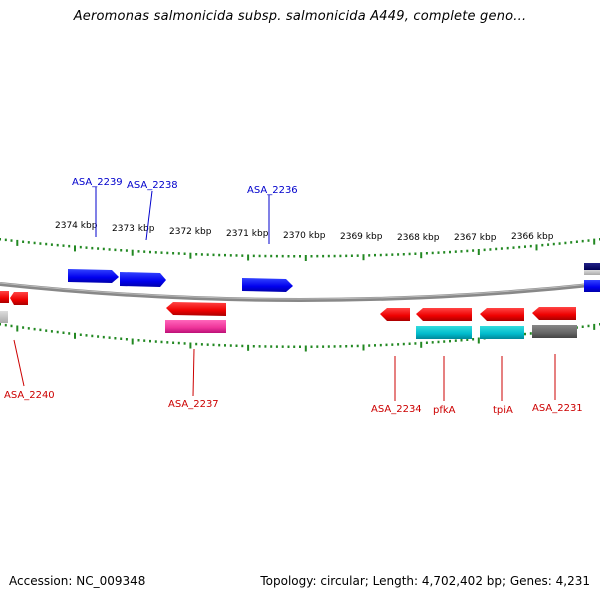  Describe the element at coordinates (300, 249) in the screenshot. I see `outer-tick-ring` at that location.